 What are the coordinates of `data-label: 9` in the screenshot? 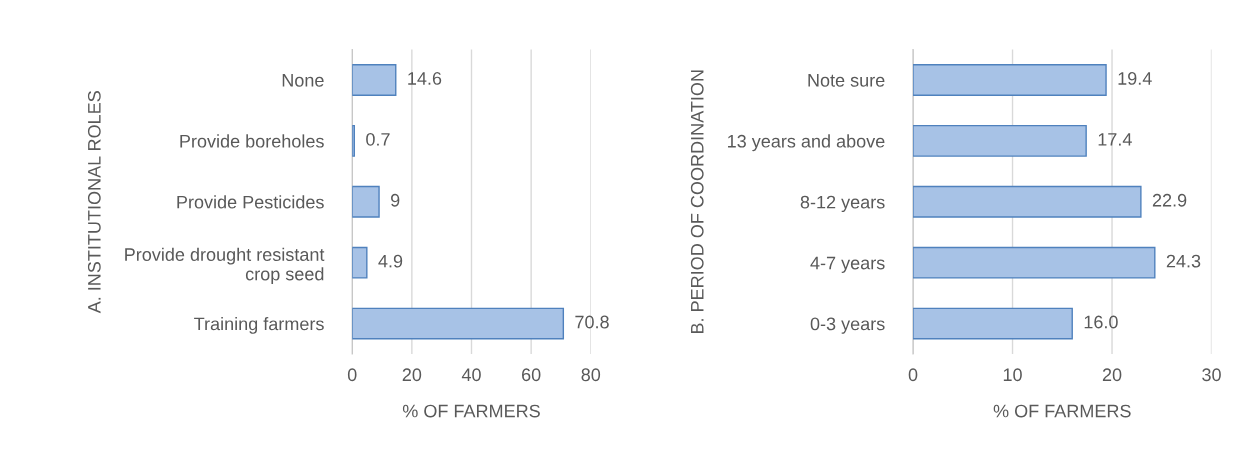 It's located at (395, 200).